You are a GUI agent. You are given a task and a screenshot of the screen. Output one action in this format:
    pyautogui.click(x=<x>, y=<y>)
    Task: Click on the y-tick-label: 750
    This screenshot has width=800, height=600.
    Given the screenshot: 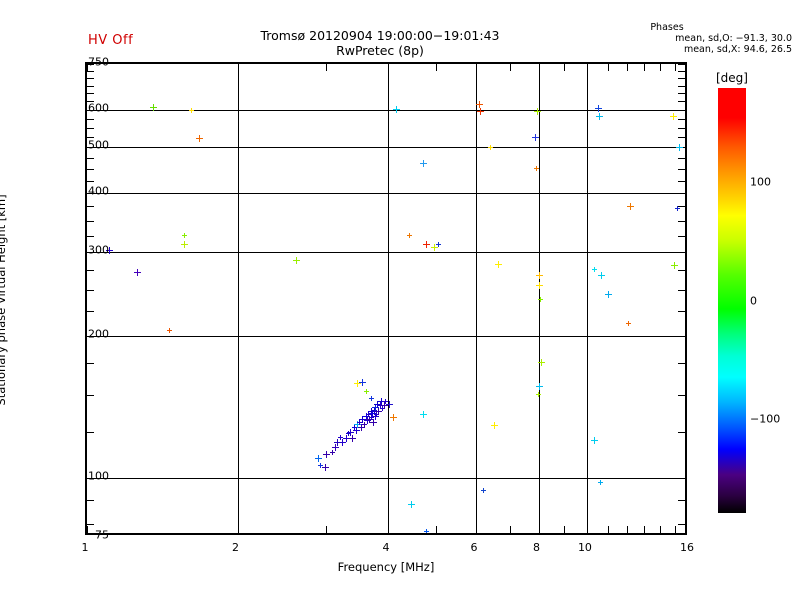 What is the action you would take?
    pyautogui.click(x=98, y=62)
    